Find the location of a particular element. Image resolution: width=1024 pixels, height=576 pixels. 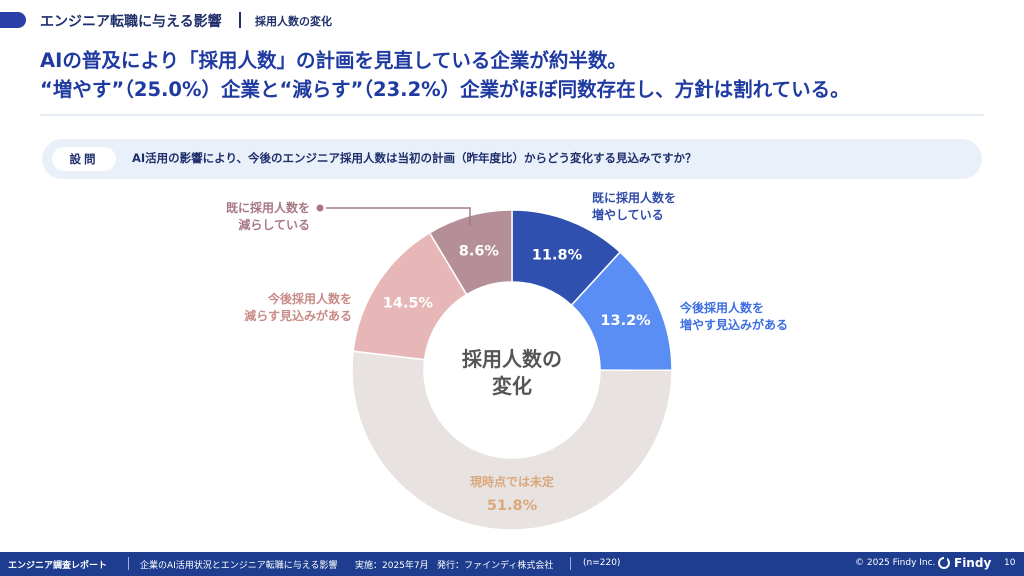

footer-report: エンジニア調査レポート is located at coordinates (58, 566).